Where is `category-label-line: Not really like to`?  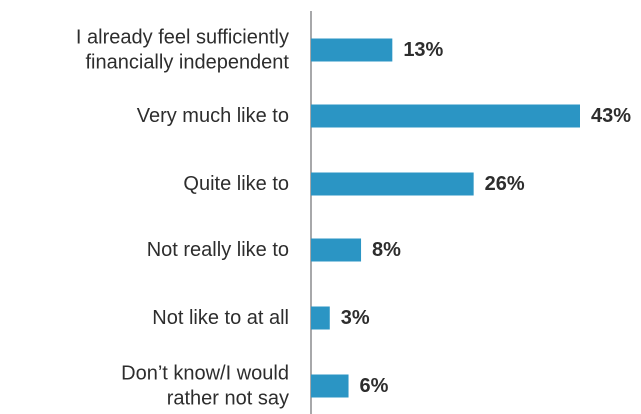 category-label-line: Not really like to is located at coordinates (218, 250).